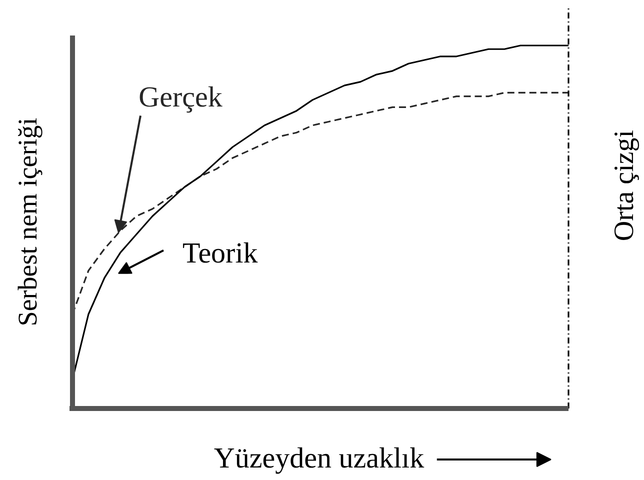  What do you see at coordinates (27, 222) in the screenshot?
I see `y-axis-title: Serbest nem içeriği` at bounding box center [27, 222].